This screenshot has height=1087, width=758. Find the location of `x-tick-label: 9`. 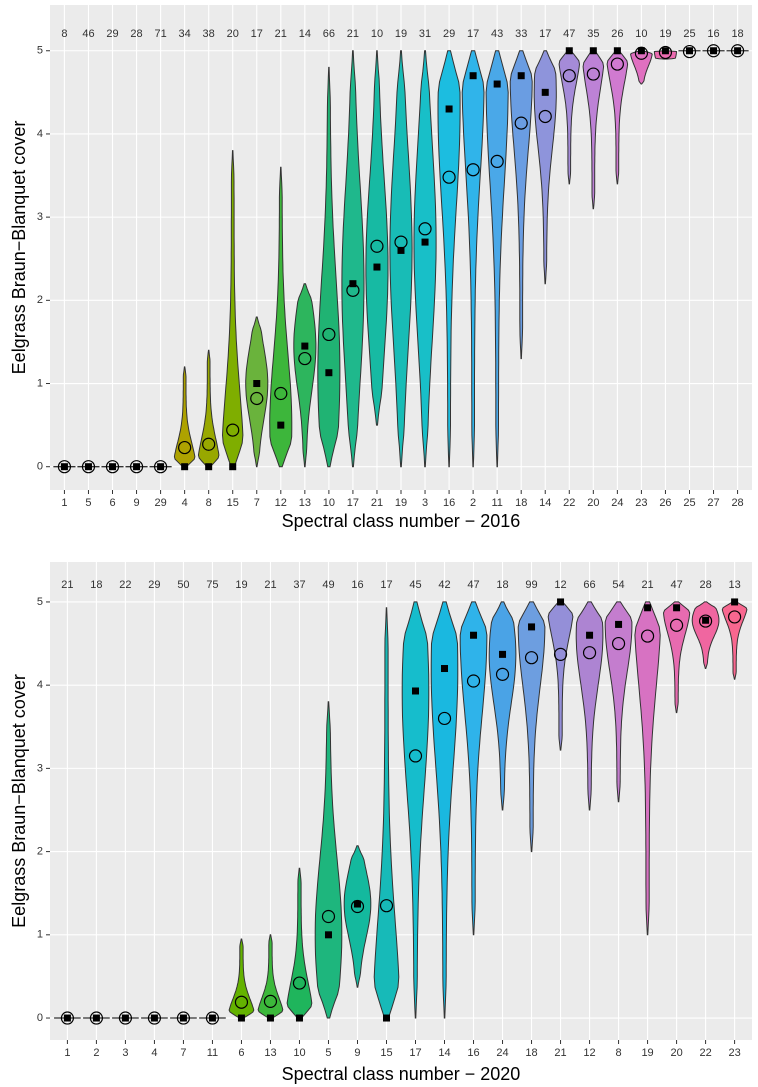

x-tick-label: 9 is located at coordinates (136, 503).